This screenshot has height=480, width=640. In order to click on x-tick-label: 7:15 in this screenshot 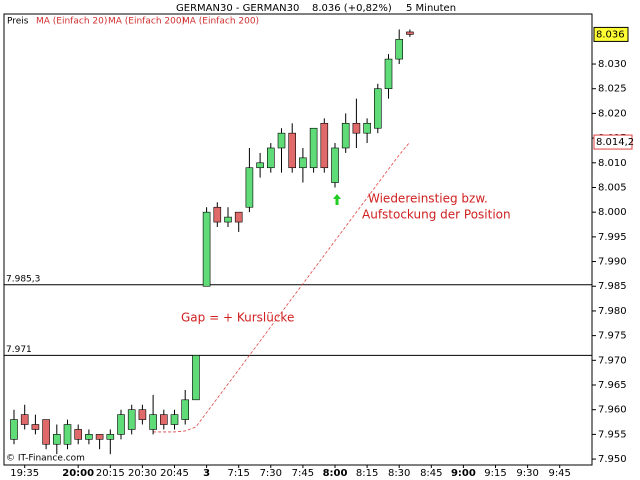, I will do `click(238, 473)`.